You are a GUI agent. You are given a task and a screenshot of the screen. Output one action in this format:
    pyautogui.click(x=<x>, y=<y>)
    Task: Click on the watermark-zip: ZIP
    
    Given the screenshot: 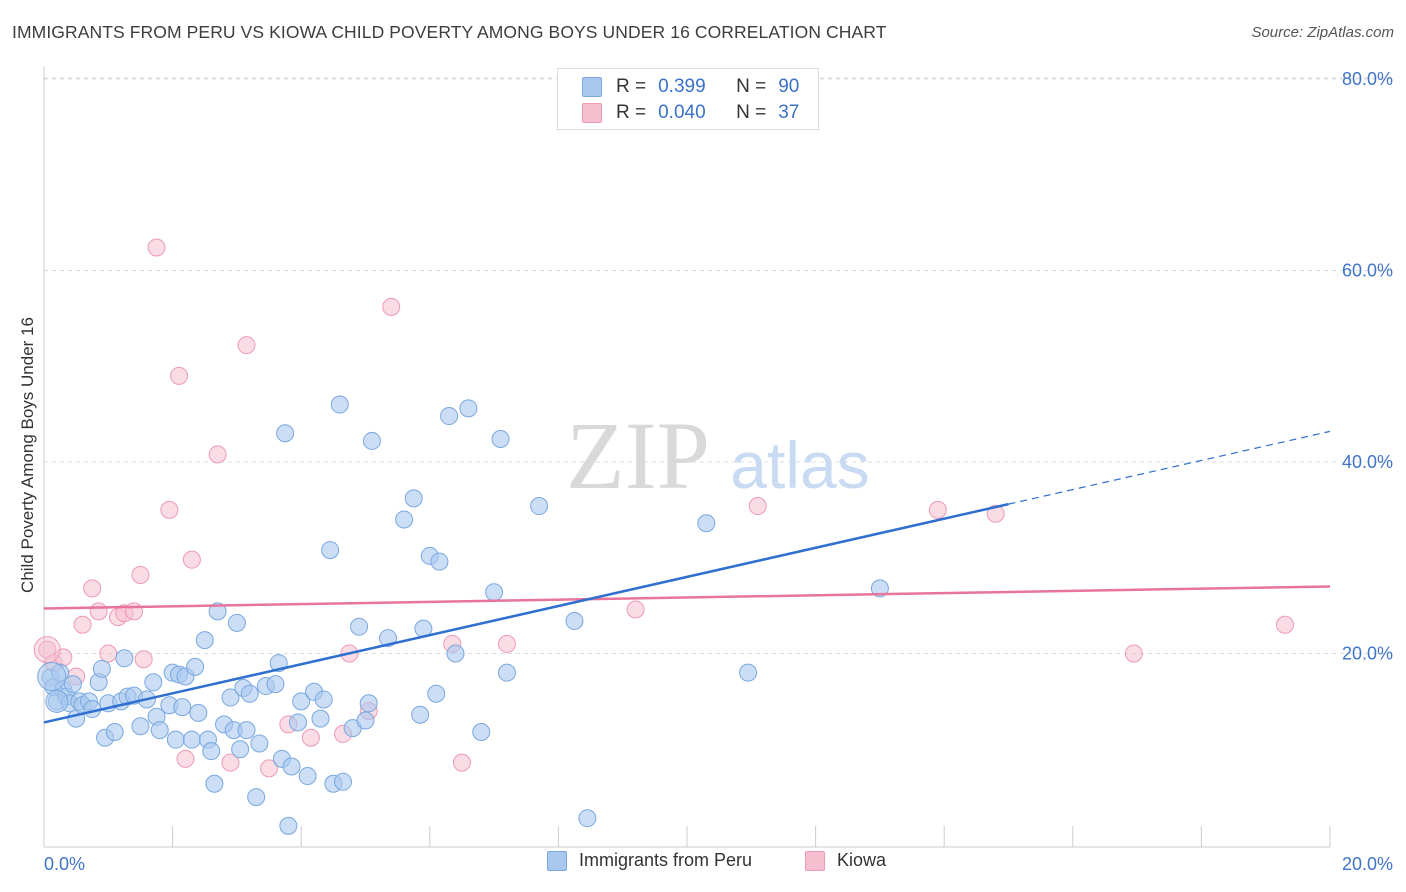 What is the action you would take?
    pyautogui.click(x=638, y=455)
    